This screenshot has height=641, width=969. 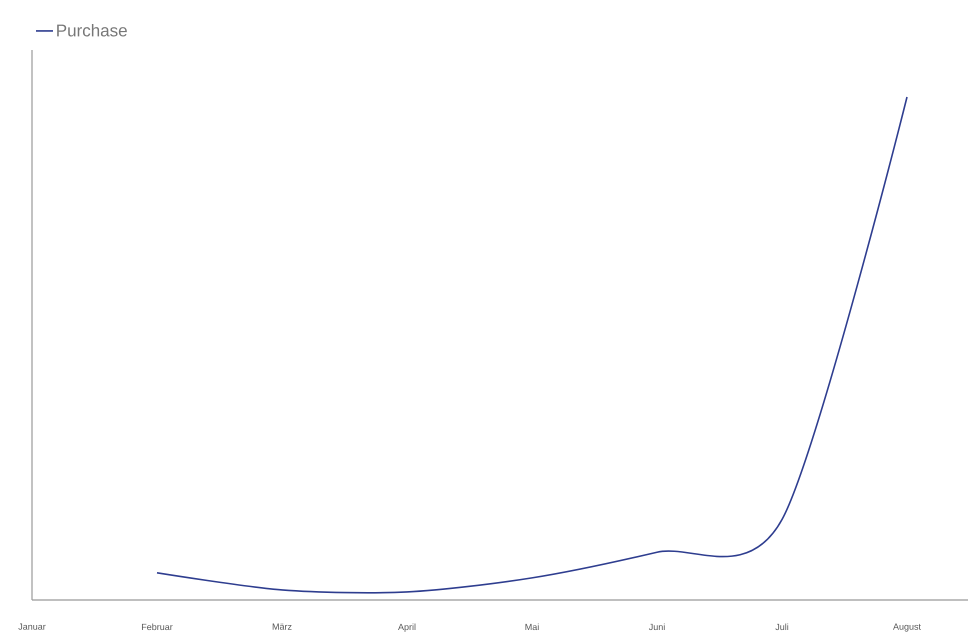 What do you see at coordinates (781, 627) in the screenshot?
I see `x-tick-label: Juli` at bounding box center [781, 627].